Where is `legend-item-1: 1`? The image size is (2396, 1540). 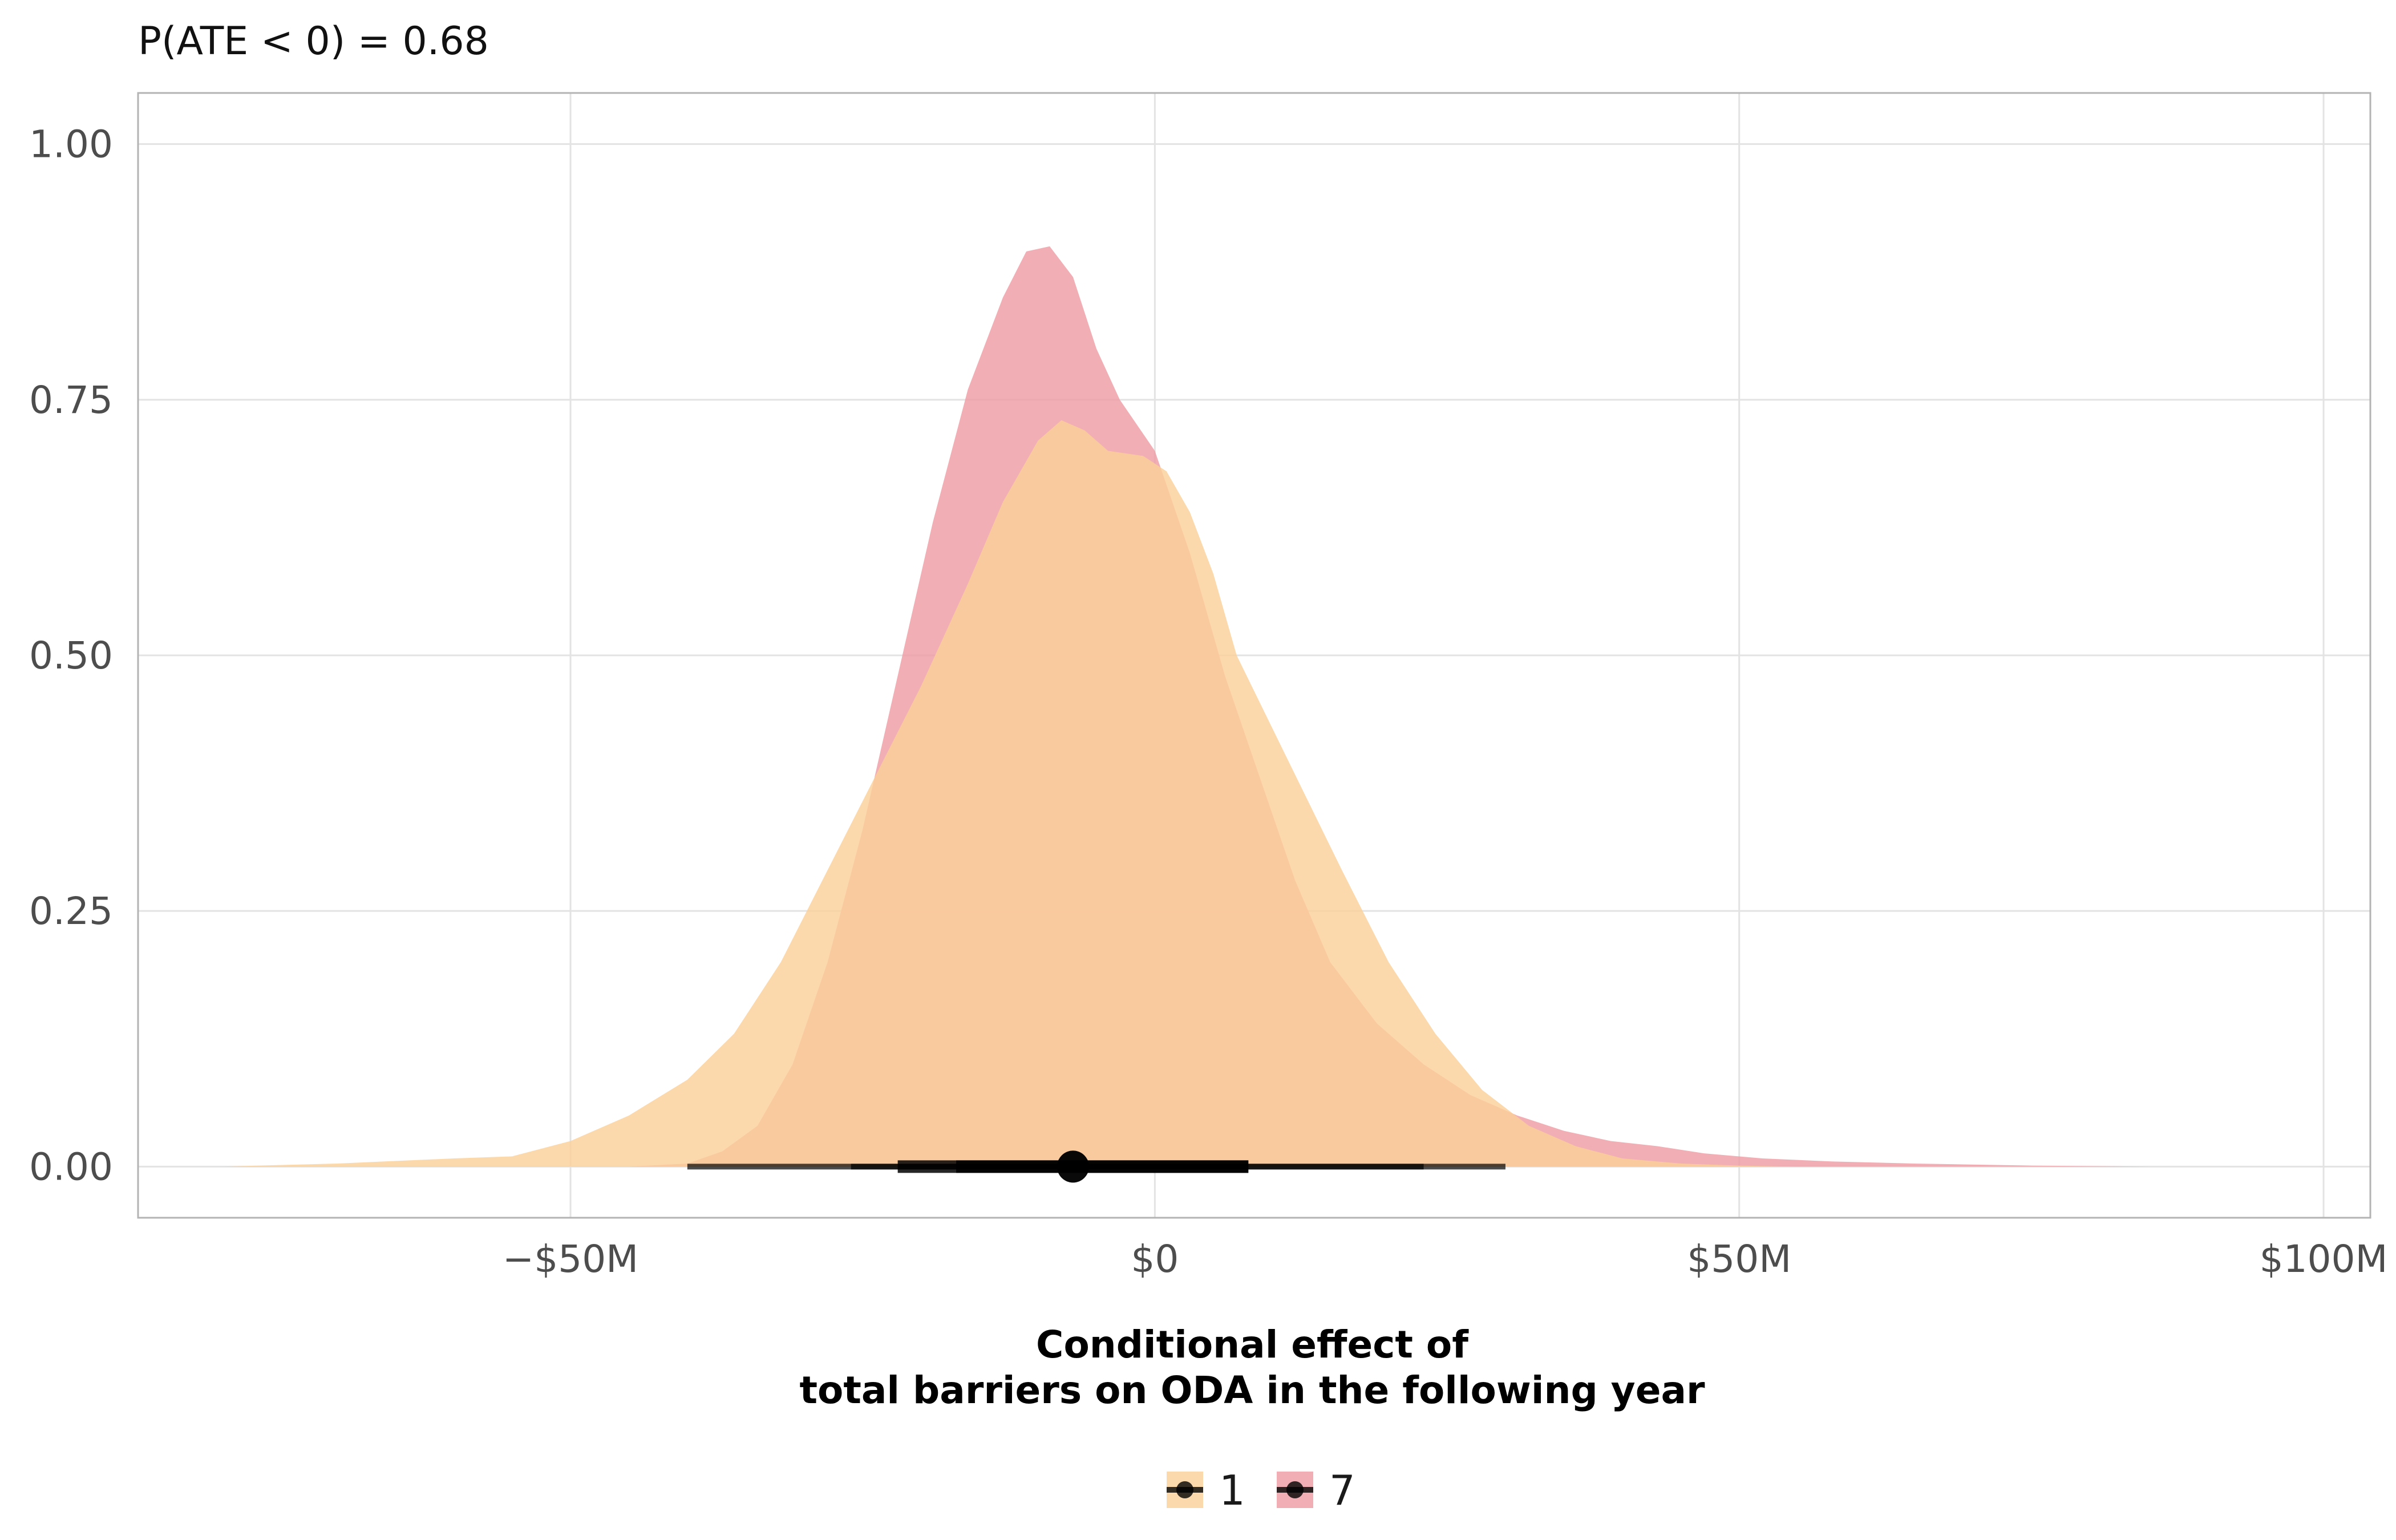 legend-item-1: 1 is located at coordinates (1206, 1490).